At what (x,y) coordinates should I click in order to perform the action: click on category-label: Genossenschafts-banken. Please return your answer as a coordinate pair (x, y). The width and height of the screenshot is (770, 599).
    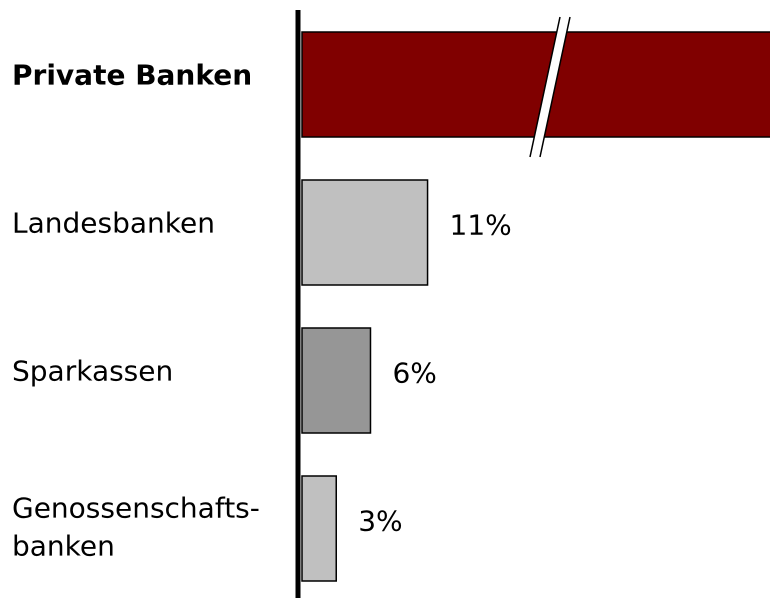
    Looking at the image, I should click on (136, 527).